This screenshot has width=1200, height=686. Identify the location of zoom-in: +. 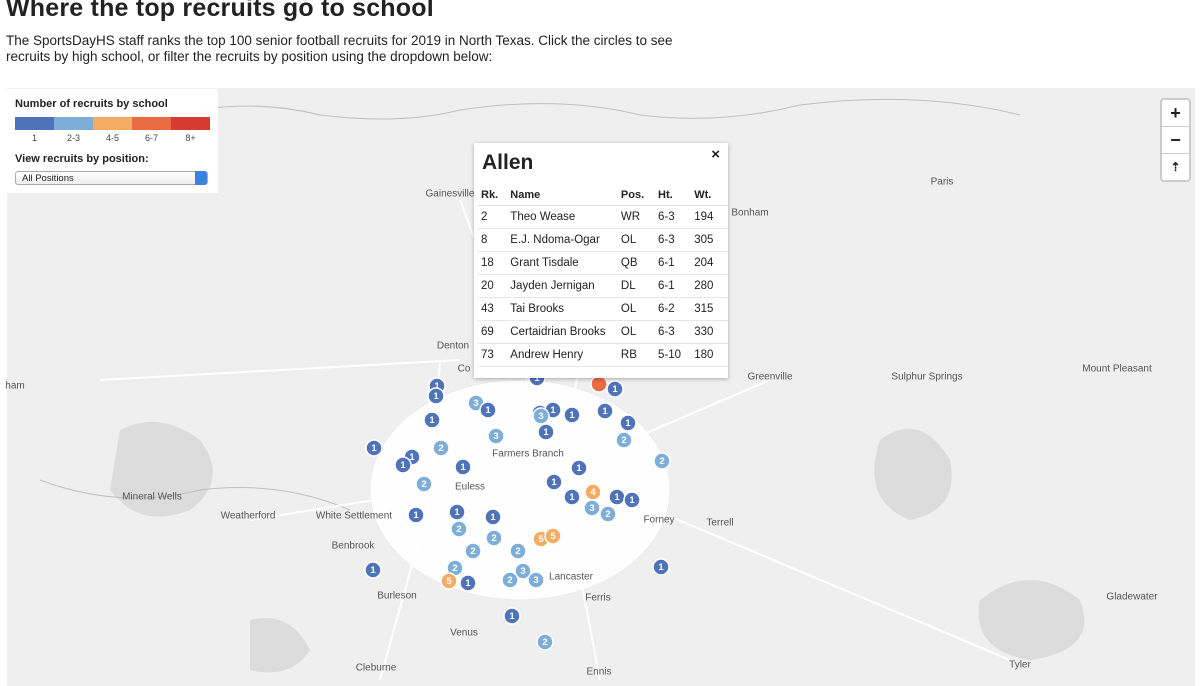
(1175, 113).